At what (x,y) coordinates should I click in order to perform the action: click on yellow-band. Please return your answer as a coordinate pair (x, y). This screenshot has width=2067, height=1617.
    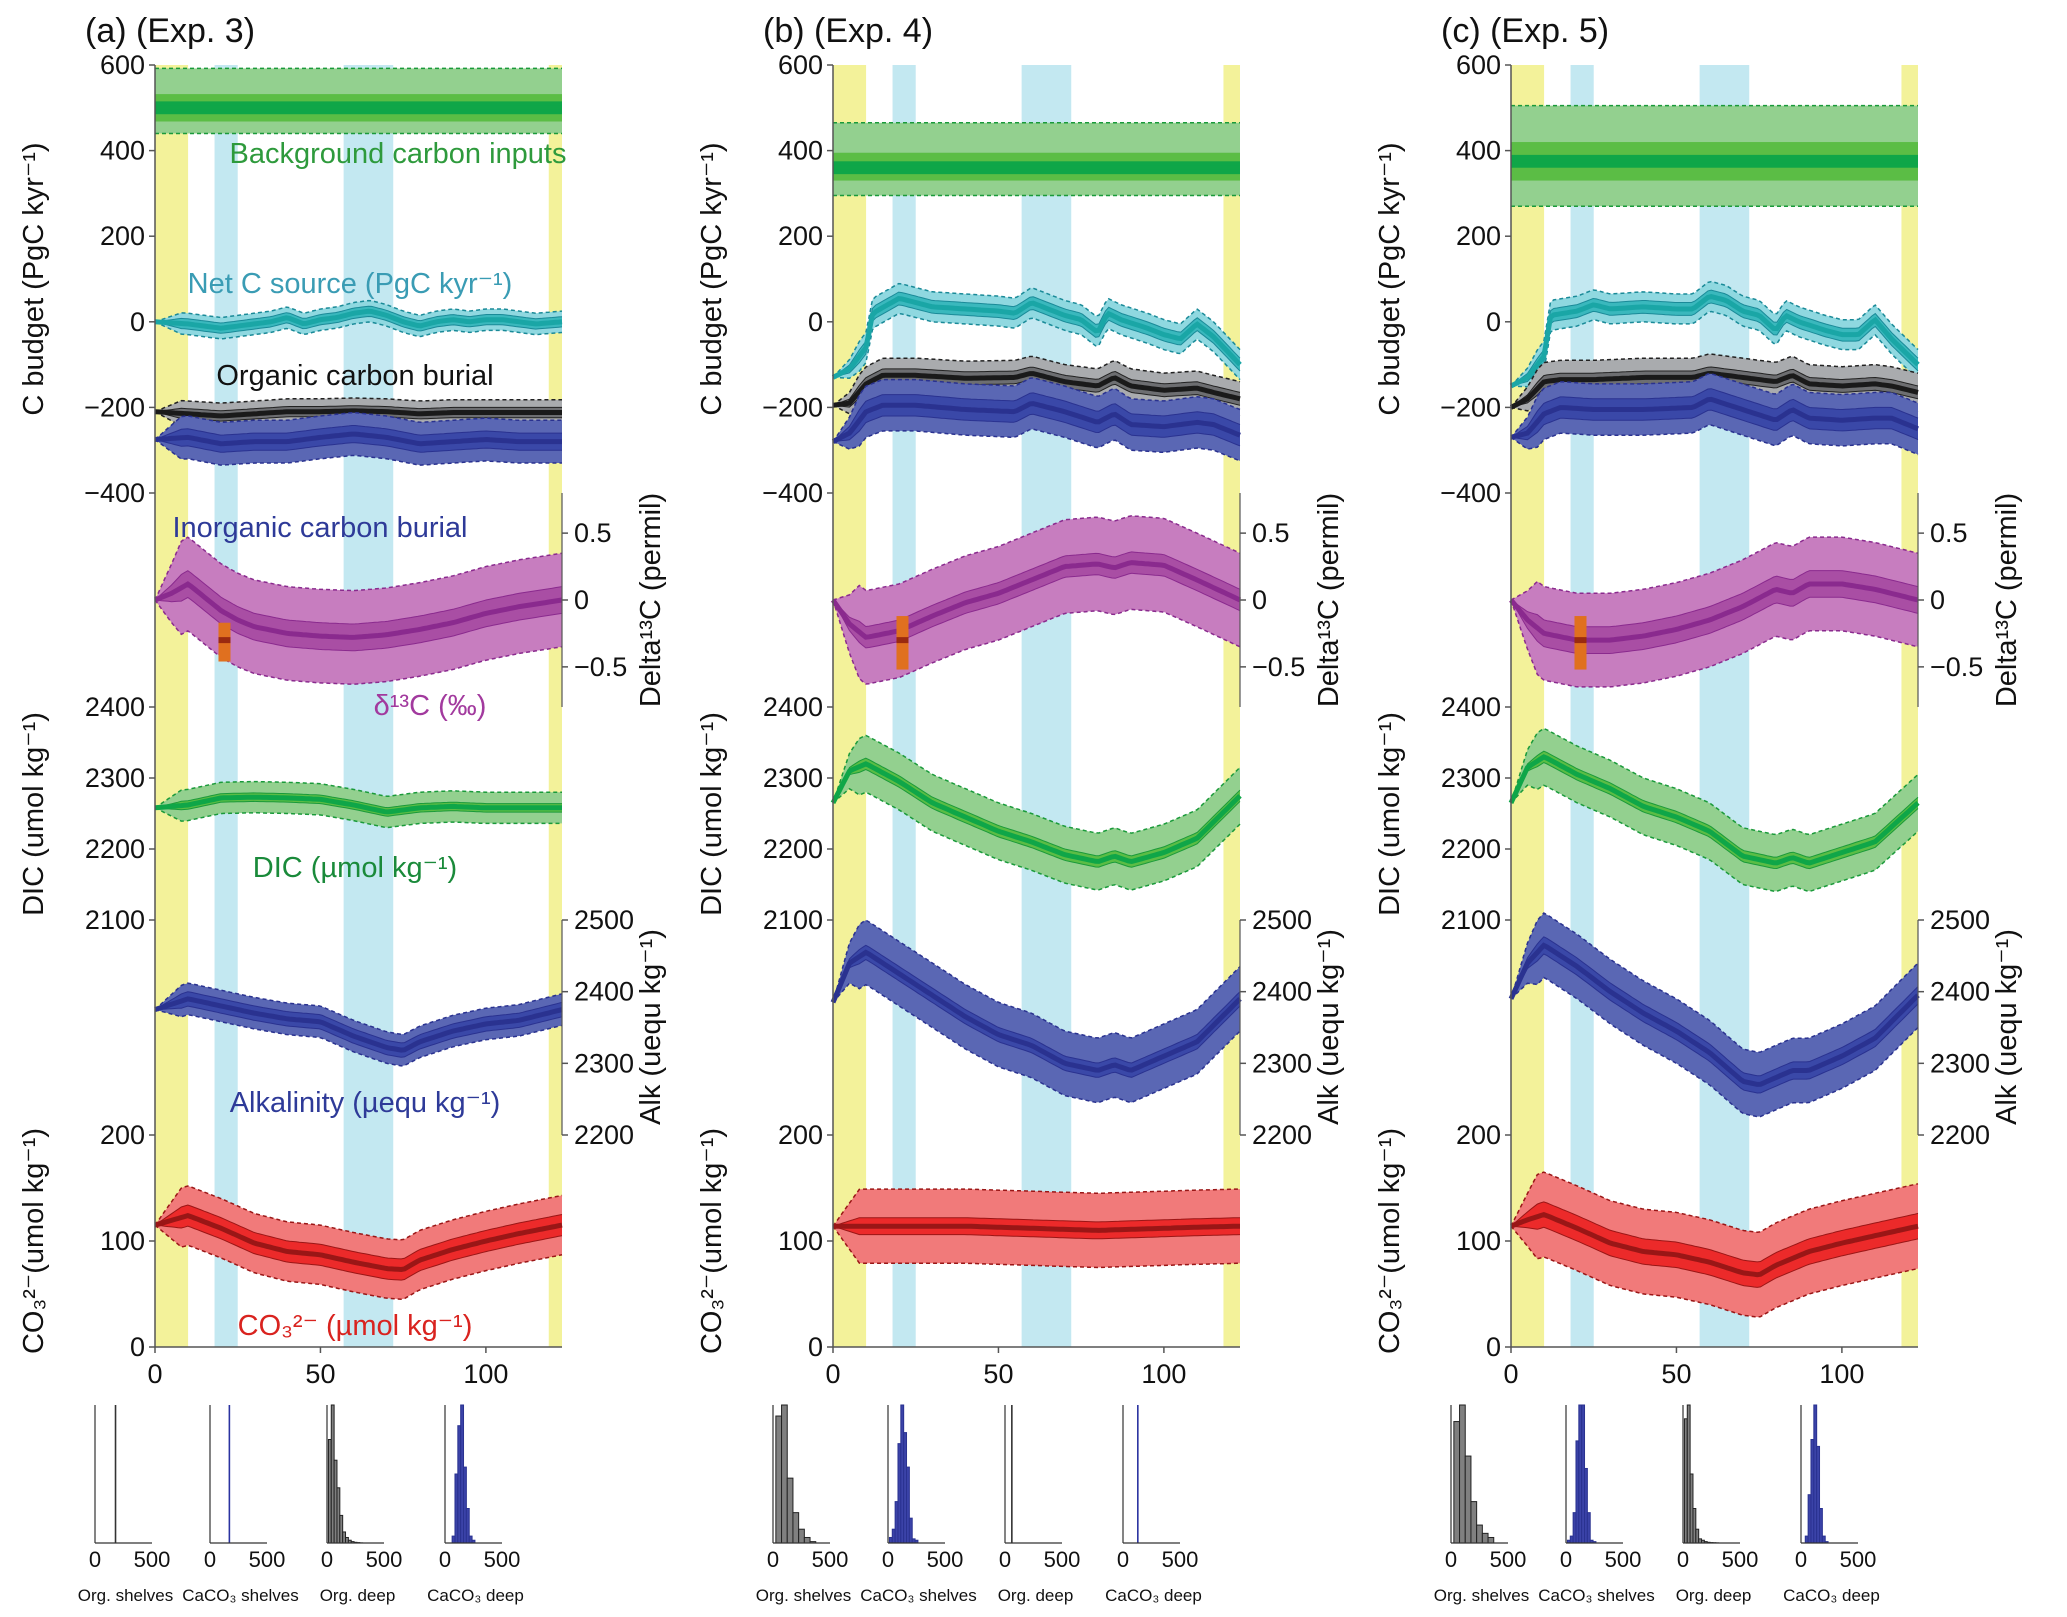
    Looking at the image, I should click on (1909, 706).